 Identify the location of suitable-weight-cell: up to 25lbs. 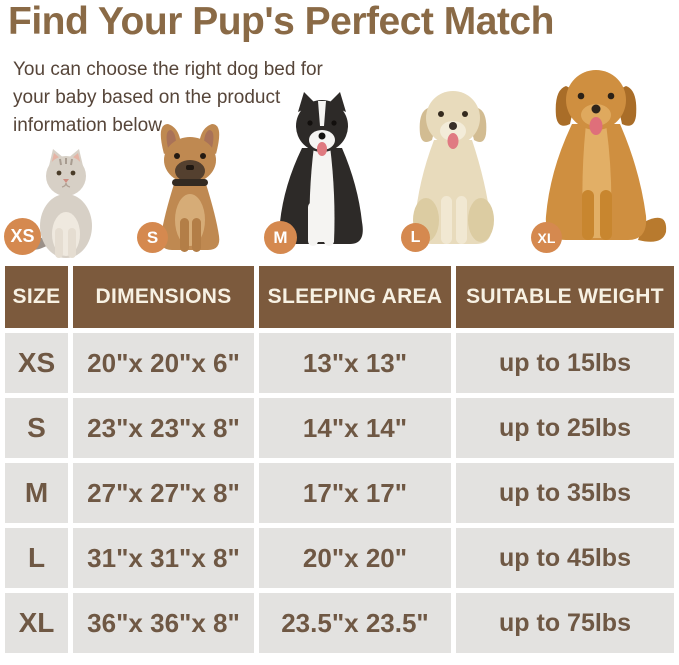
(565, 428).